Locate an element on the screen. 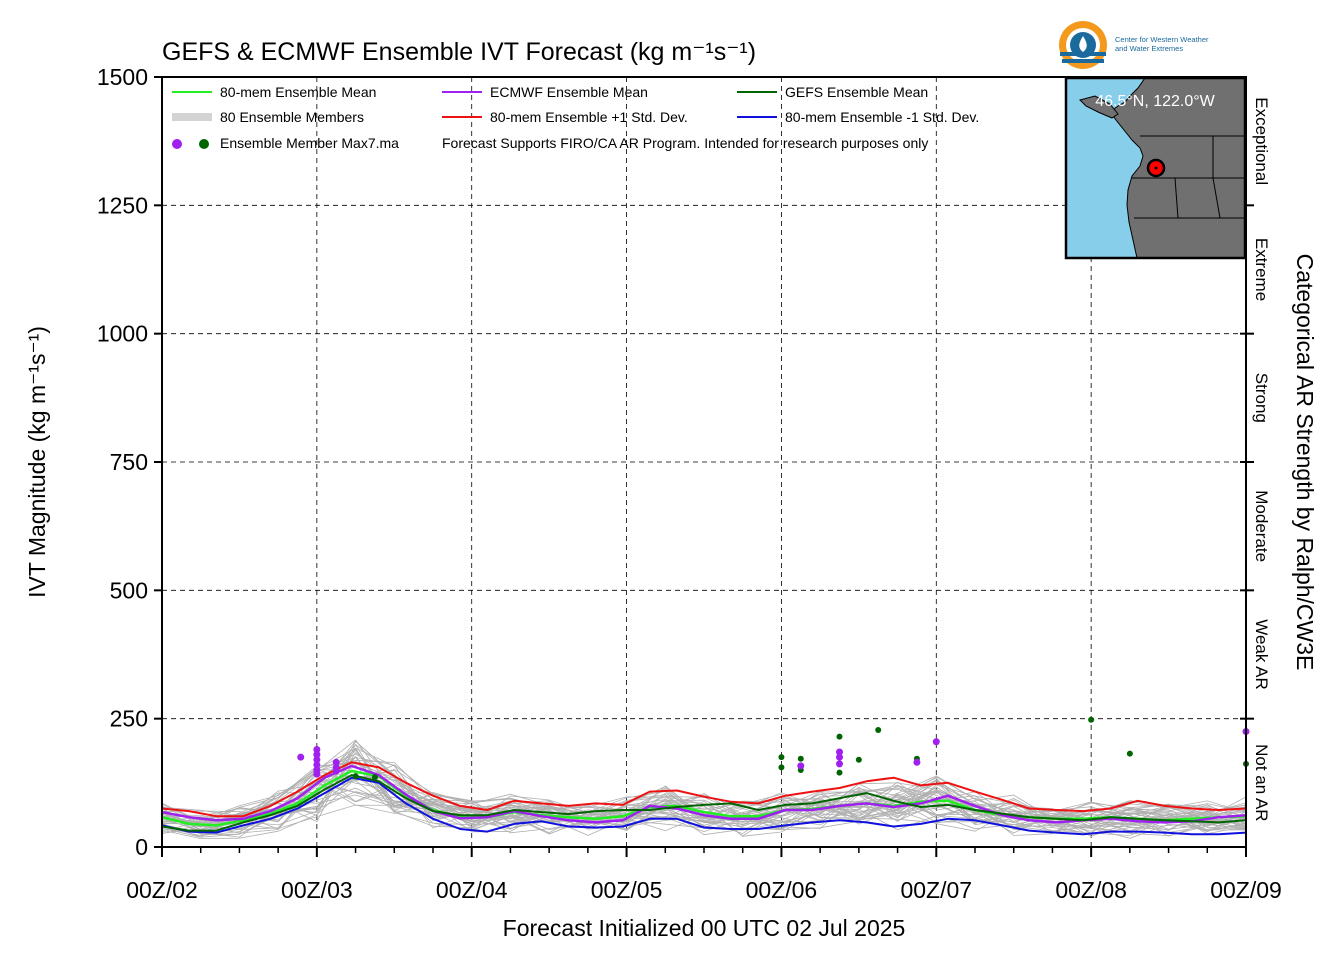  x-tick-label: 00Z/09 is located at coordinates (1246, 890).